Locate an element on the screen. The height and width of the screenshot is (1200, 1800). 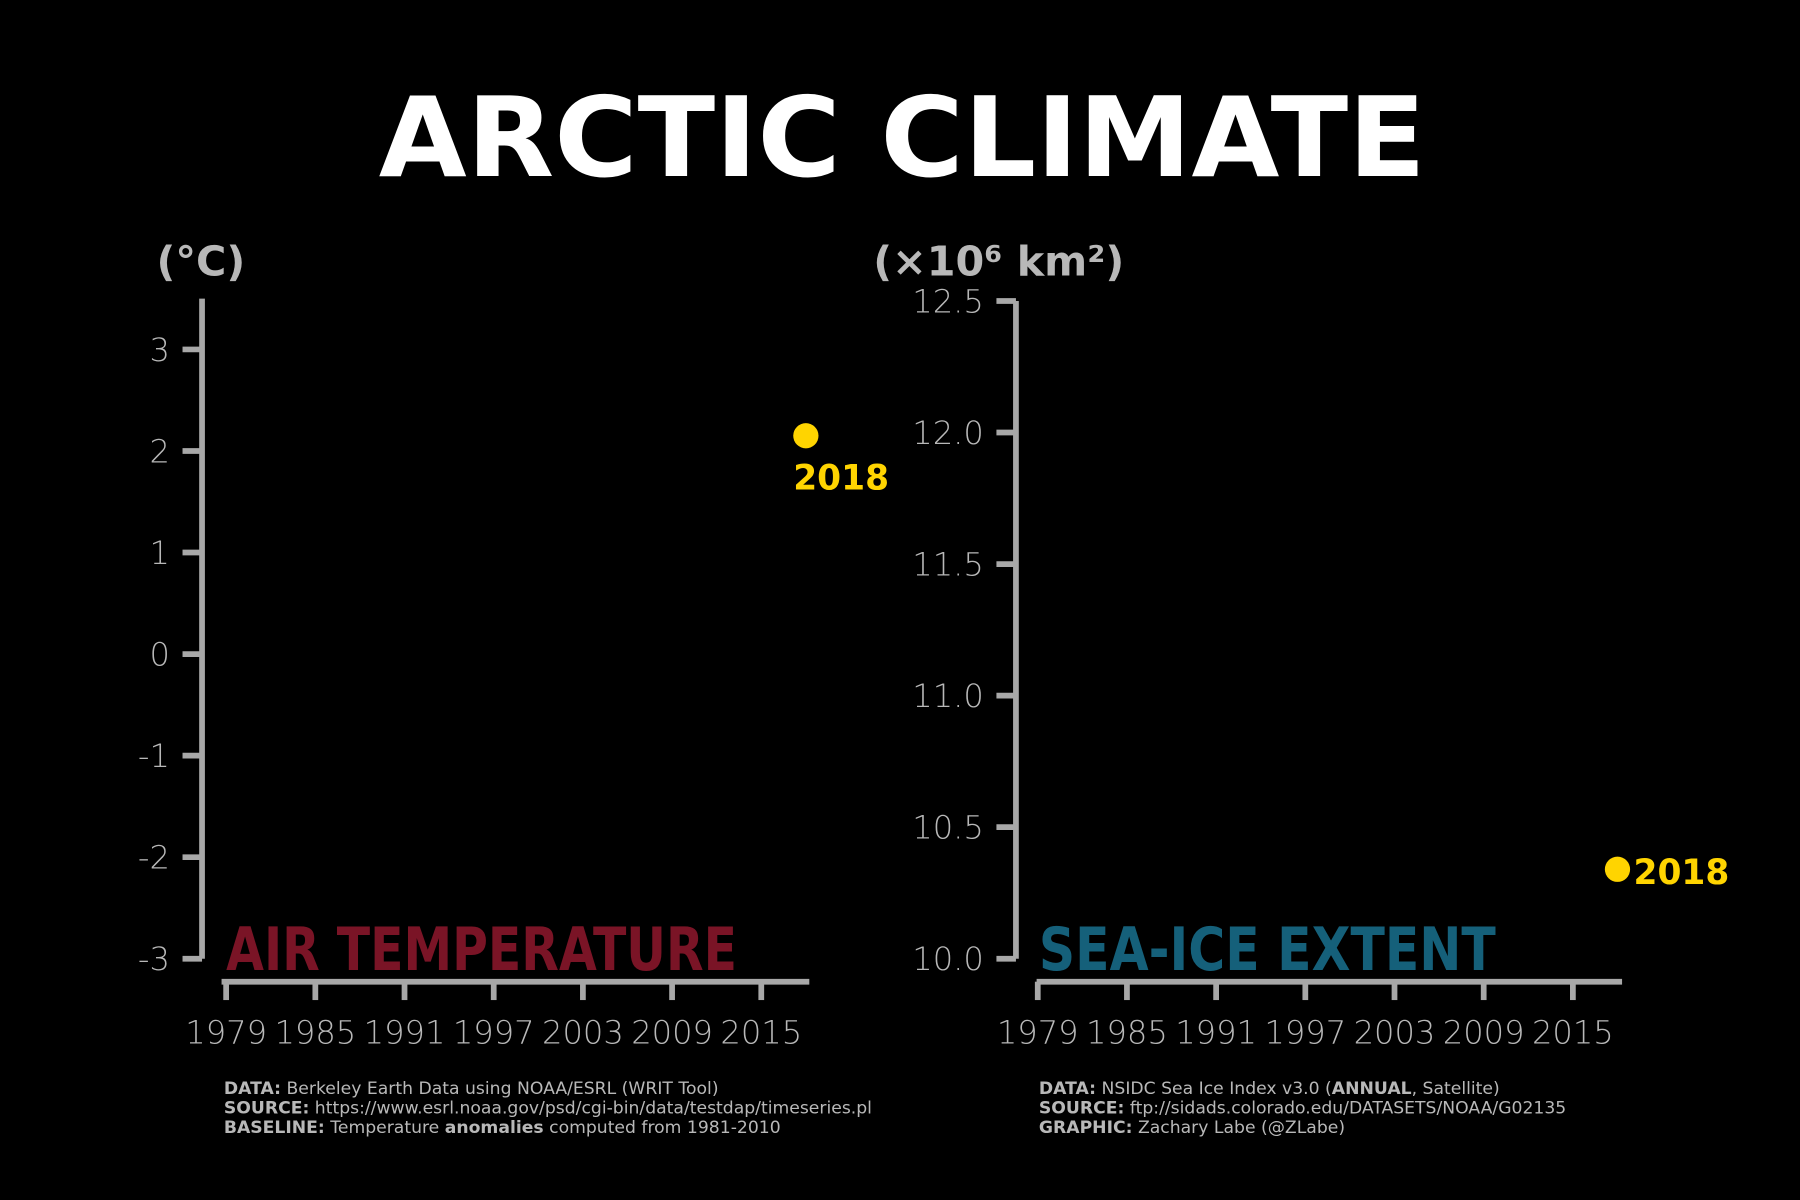
y-tick-label: 10.5 is located at coordinates (948, 828).